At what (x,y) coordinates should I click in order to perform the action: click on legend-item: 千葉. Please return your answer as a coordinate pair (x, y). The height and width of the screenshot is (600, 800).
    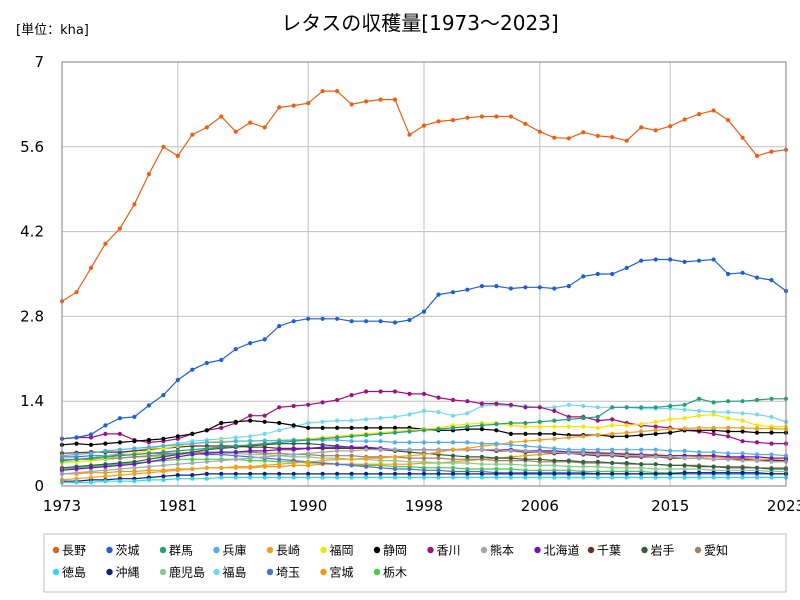
    Looking at the image, I should click on (604, 551).